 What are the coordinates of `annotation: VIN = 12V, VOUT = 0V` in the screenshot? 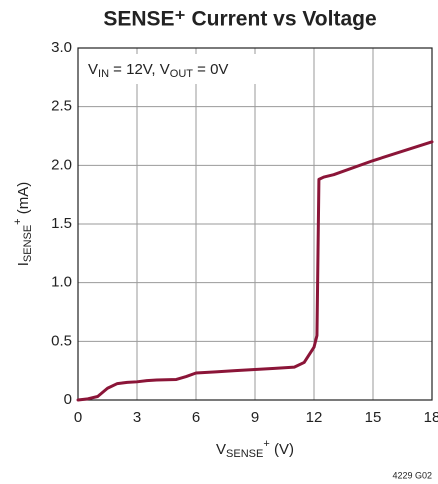 It's located at (158, 70).